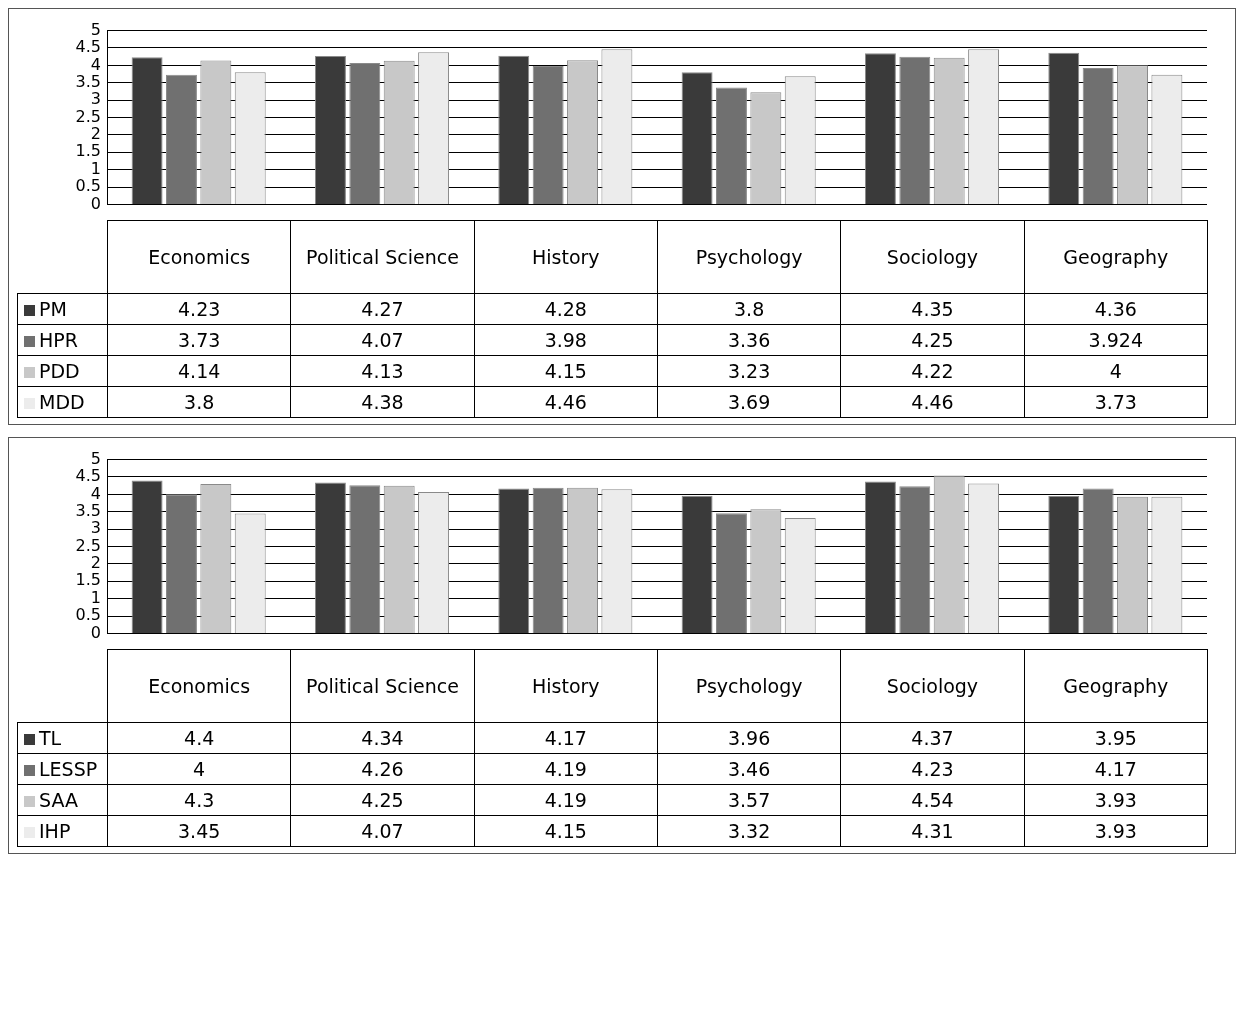  Describe the element at coordinates (62, 402) in the screenshot. I see `legend-label: MDD` at that location.